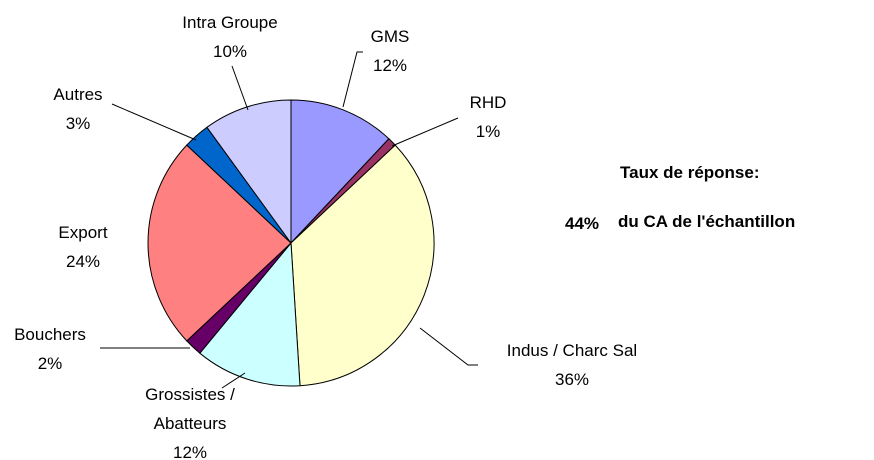  I want to click on slice-label: Grossistes / Abatteurs 12%, so click(190, 420).